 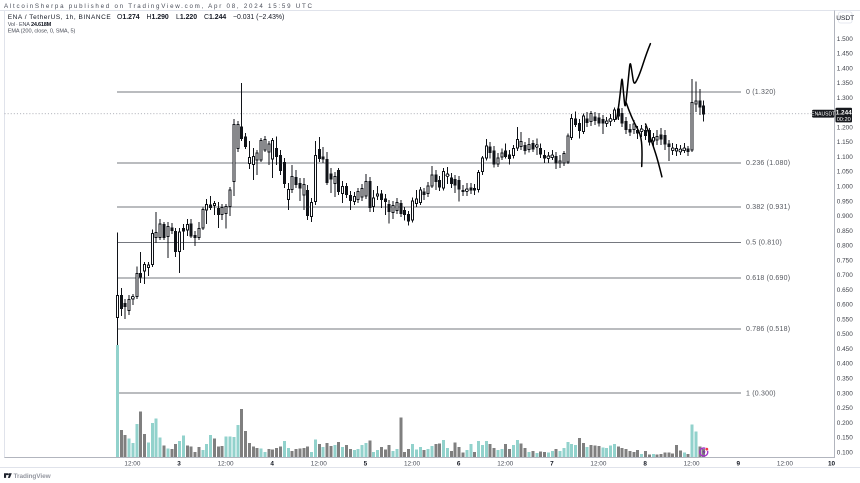 I want to click on svg-text: 1.000, so click(x=845, y=187).